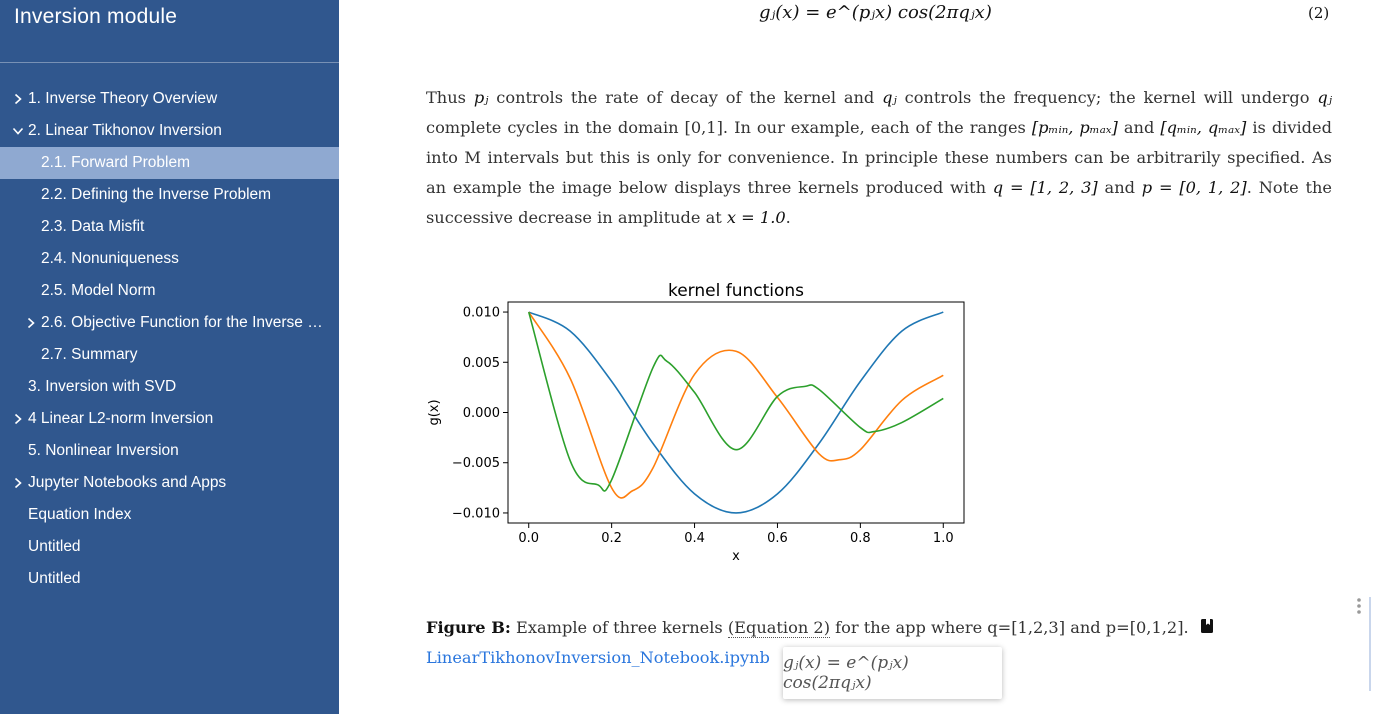 The image size is (1390, 714). What do you see at coordinates (80, 514) in the screenshot?
I see `sidebar-item-label: Equation Index` at bounding box center [80, 514].